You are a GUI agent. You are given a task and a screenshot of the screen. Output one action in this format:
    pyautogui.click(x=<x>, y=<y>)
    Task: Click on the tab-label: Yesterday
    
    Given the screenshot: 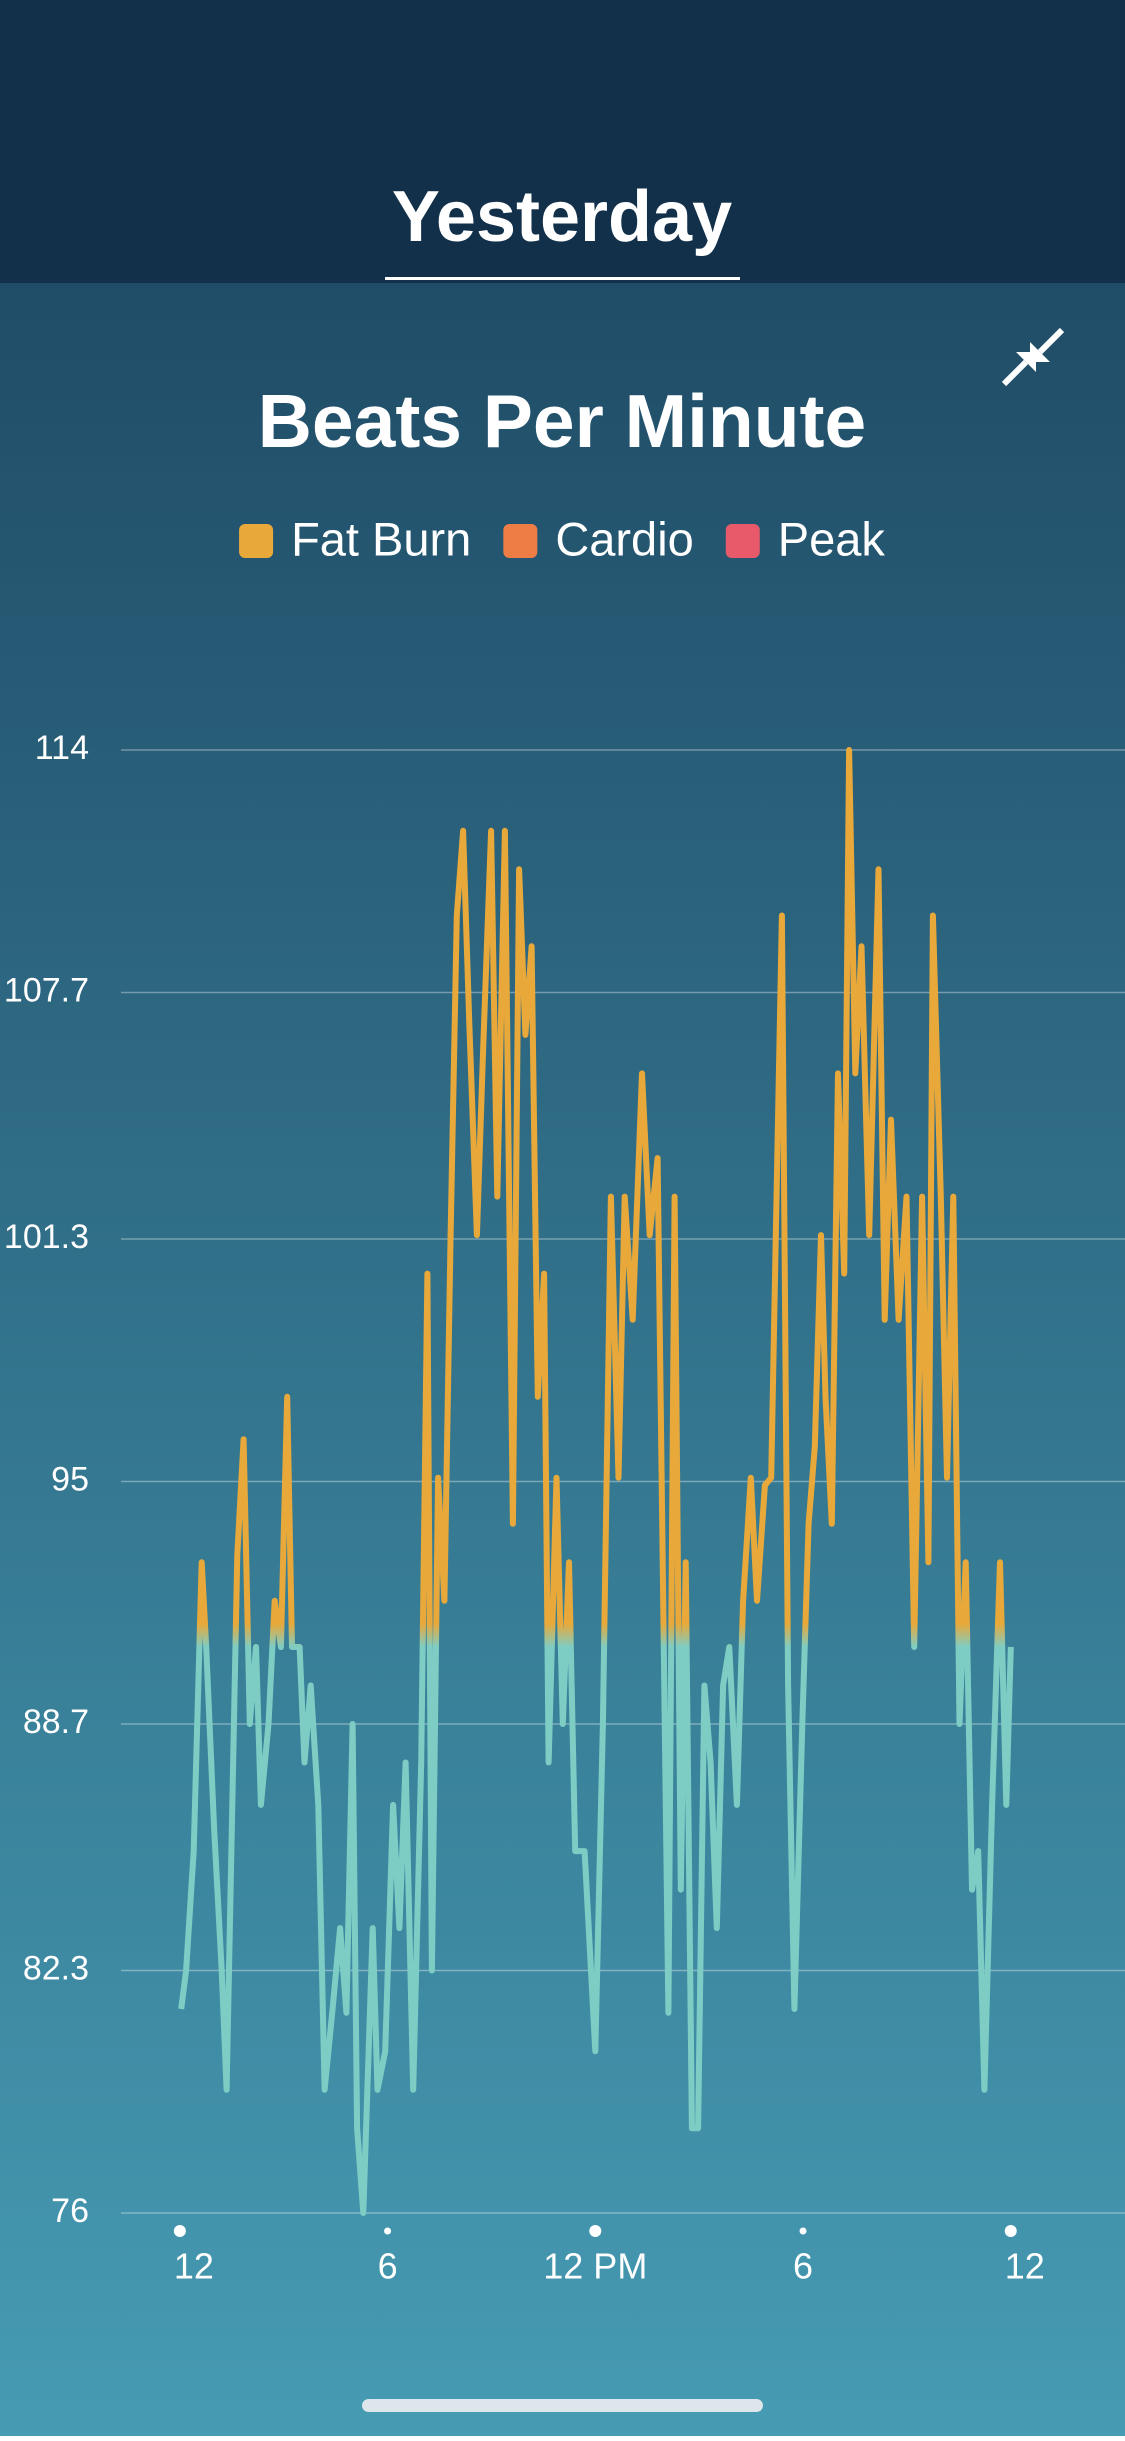 What is the action you would take?
    pyautogui.click(x=562, y=217)
    